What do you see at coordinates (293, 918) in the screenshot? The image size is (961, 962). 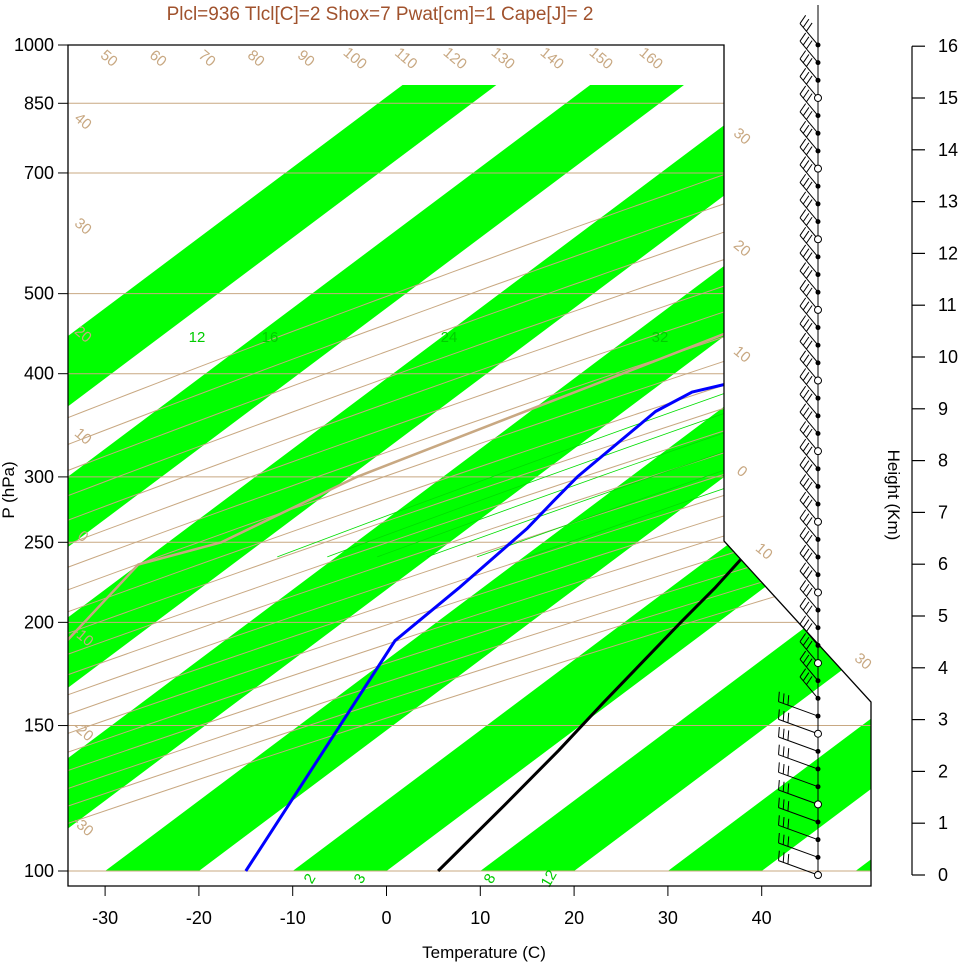 I see `x-tick-label: -10` at bounding box center [293, 918].